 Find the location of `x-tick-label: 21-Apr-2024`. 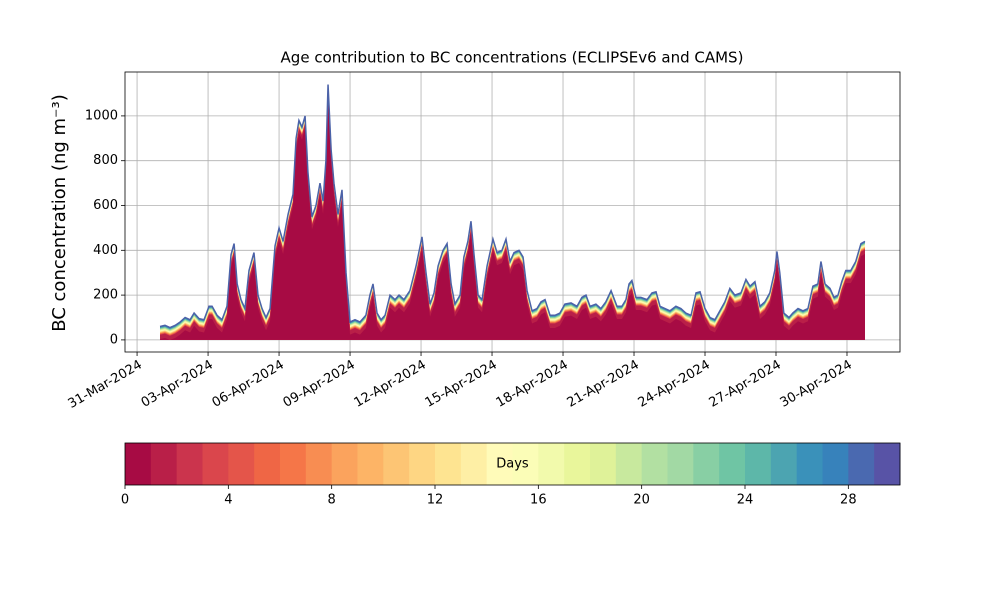

x-tick-label: 21-Apr-2024 is located at coordinates (603, 384).